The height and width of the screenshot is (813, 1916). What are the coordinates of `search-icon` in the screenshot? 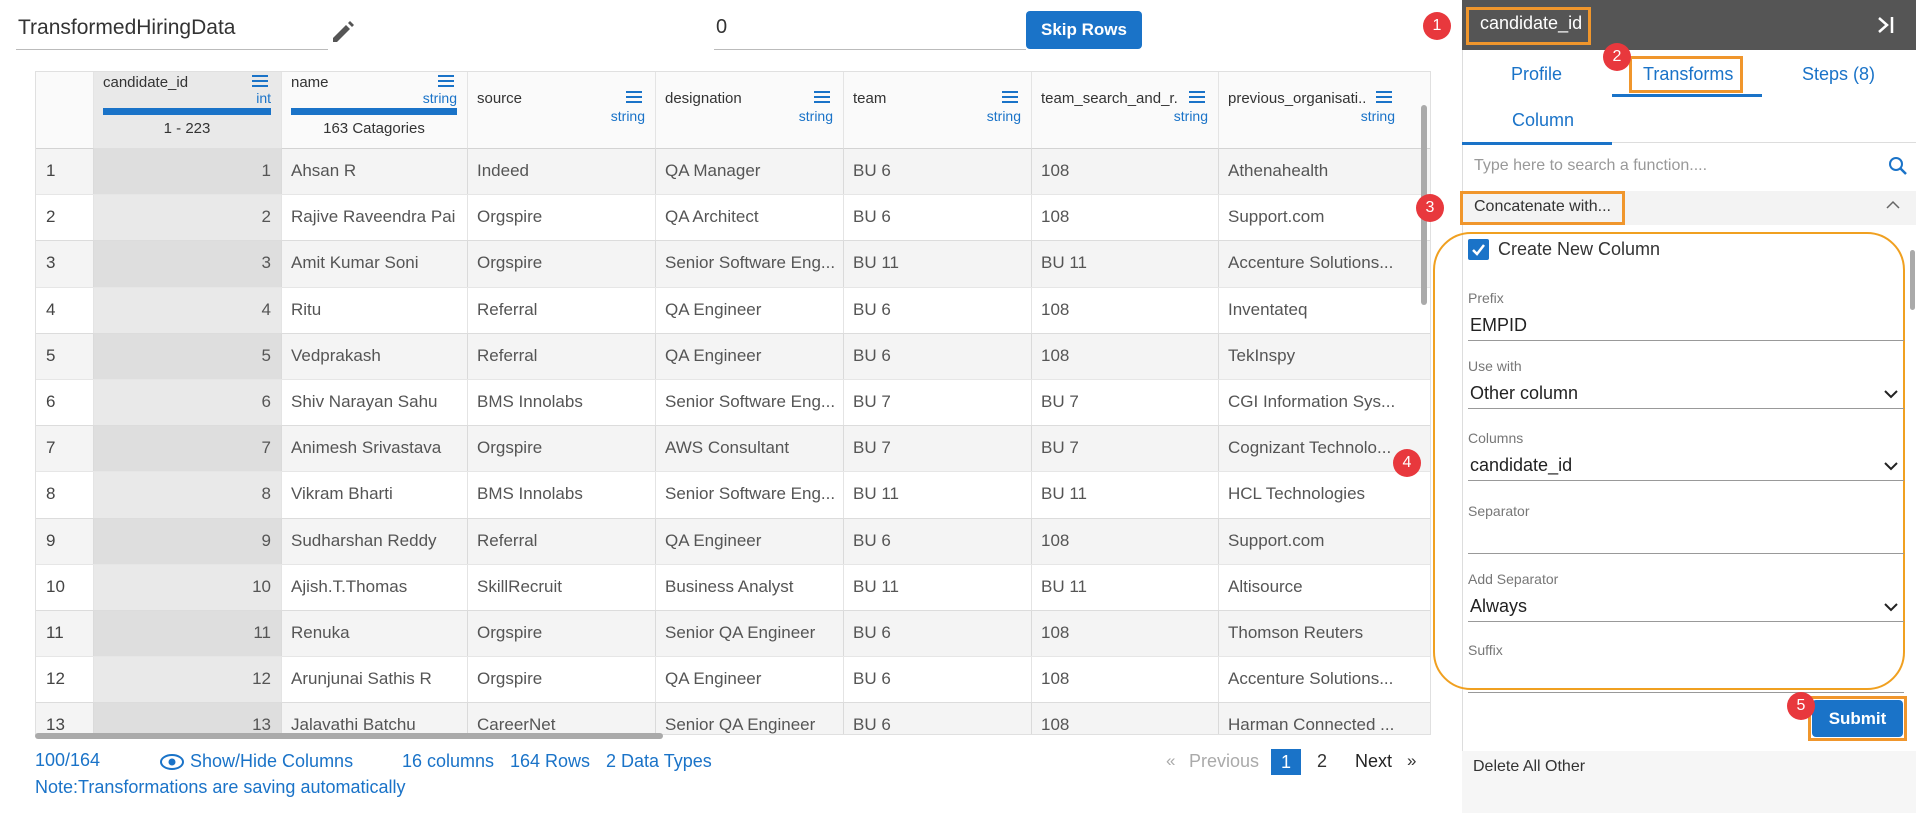 It's located at (1898, 166).